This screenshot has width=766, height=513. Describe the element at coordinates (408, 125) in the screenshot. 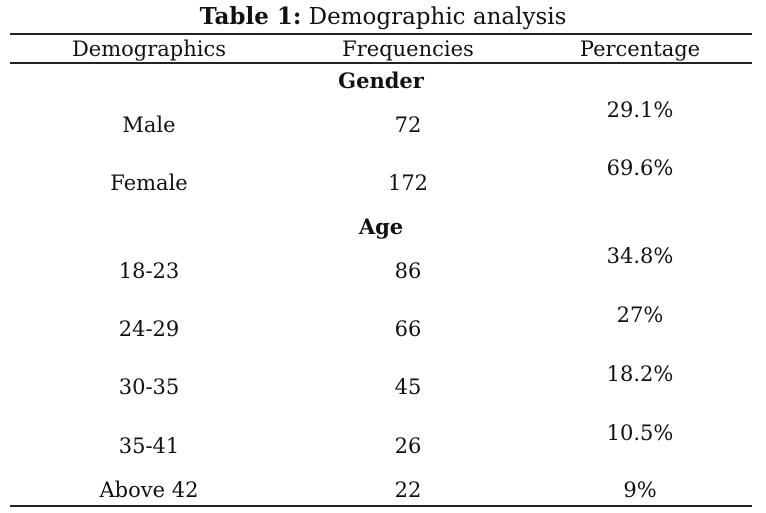

I see `row-frequency: 72` at that location.